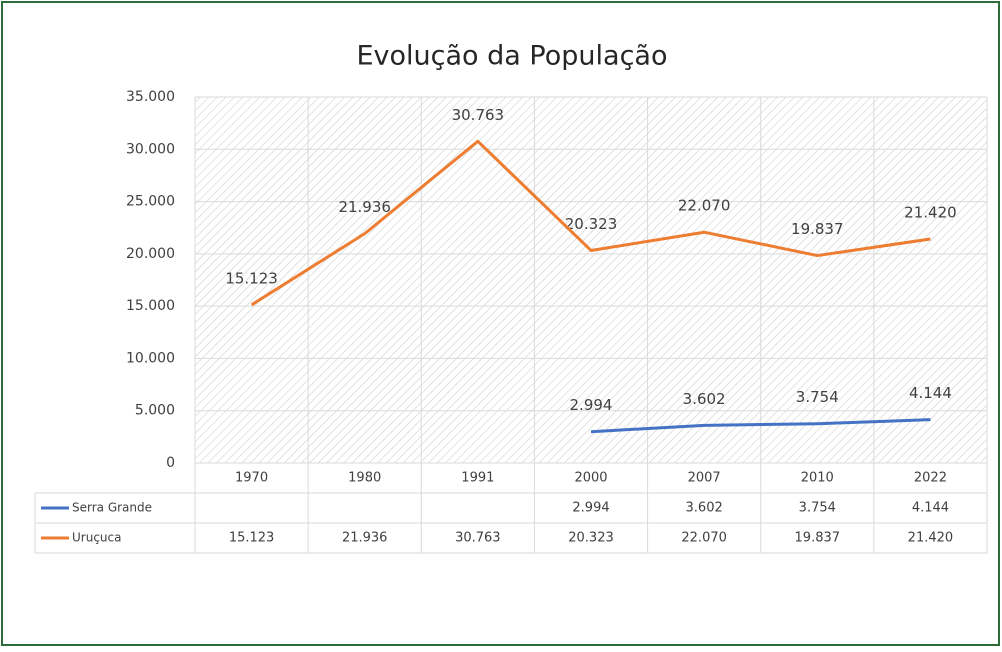 The height and width of the screenshot is (652, 1002). What do you see at coordinates (817, 478) in the screenshot?
I see `x-tick-label: 2010` at bounding box center [817, 478].